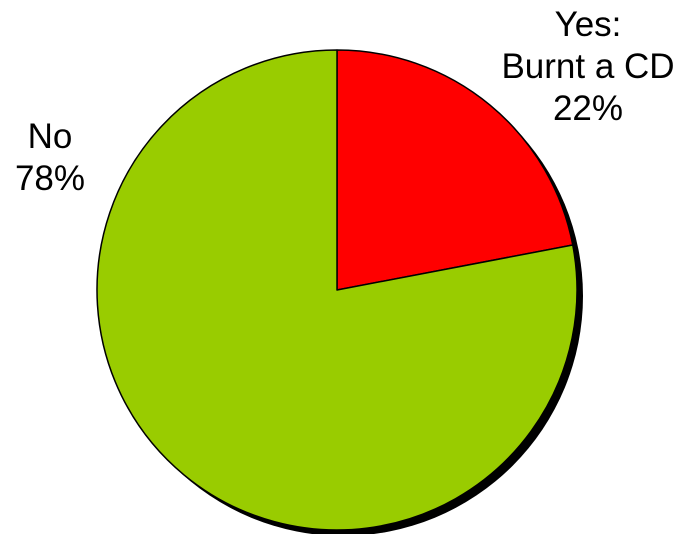  Describe the element at coordinates (50, 136) in the screenshot. I see `slice-label-no-line-1: No` at that location.